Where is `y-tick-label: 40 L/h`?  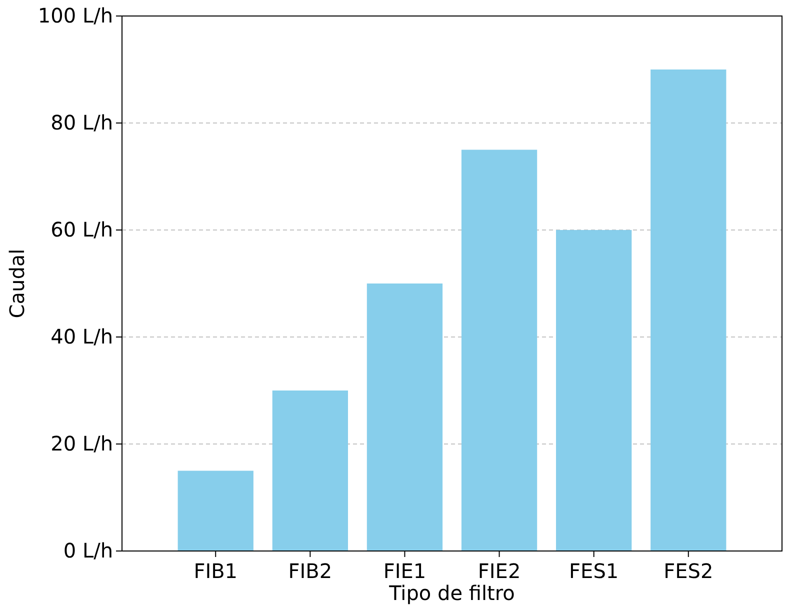 y-tick-label: 40 L/h is located at coordinates (81, 336).